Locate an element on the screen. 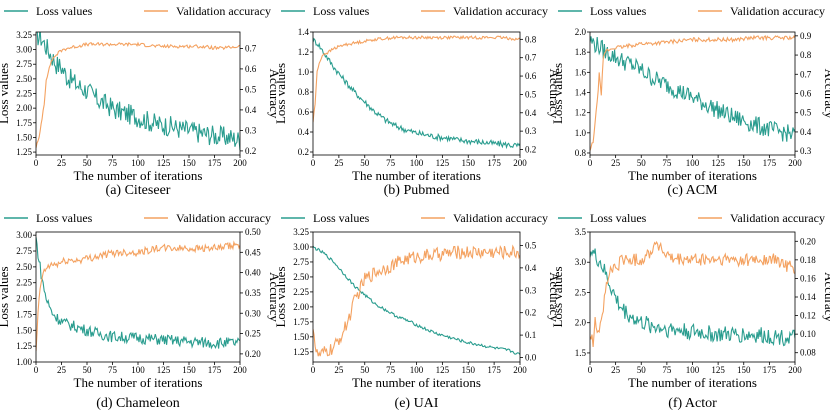  y-tick-label: 0.8 is located at coordinates (304, 92).